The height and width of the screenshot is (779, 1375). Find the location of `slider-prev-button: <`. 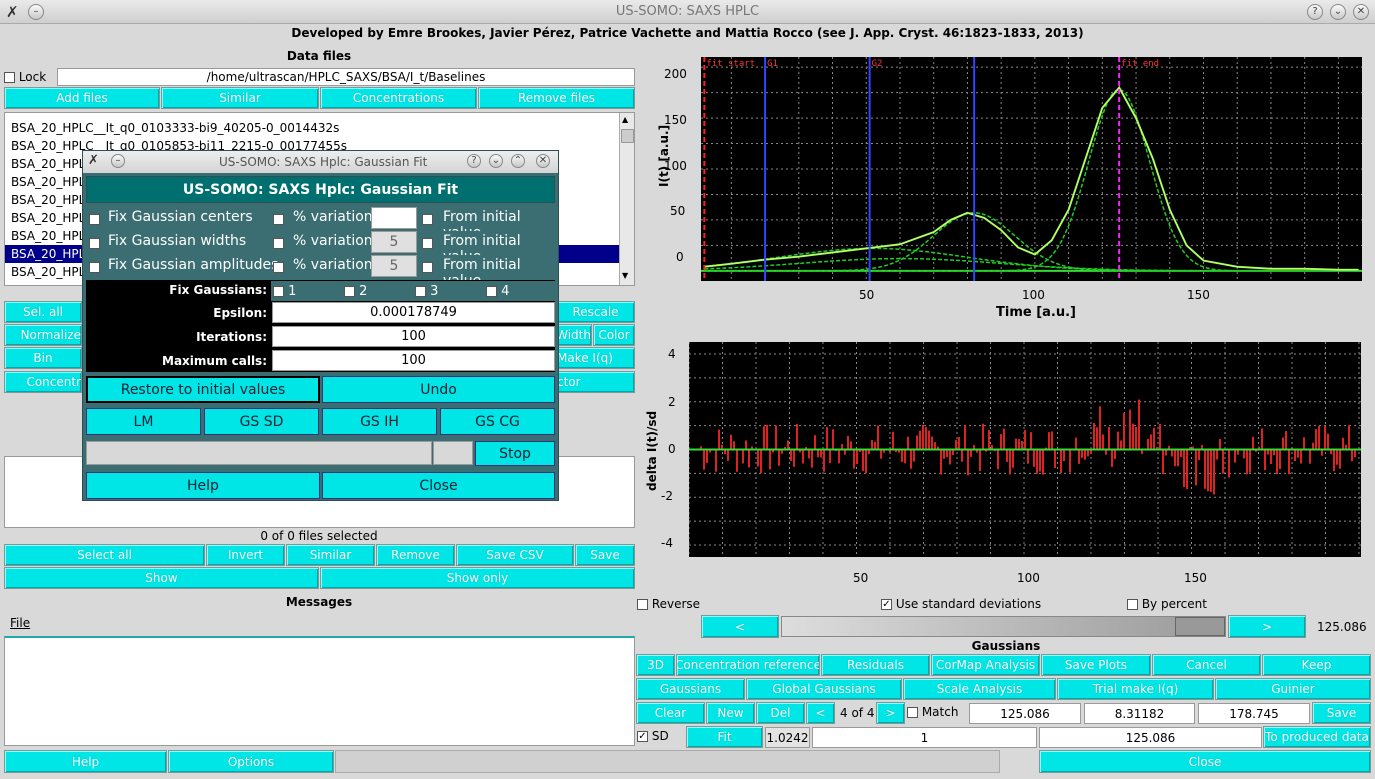

slider-prev-button: < is located at coordinates (740, 626).